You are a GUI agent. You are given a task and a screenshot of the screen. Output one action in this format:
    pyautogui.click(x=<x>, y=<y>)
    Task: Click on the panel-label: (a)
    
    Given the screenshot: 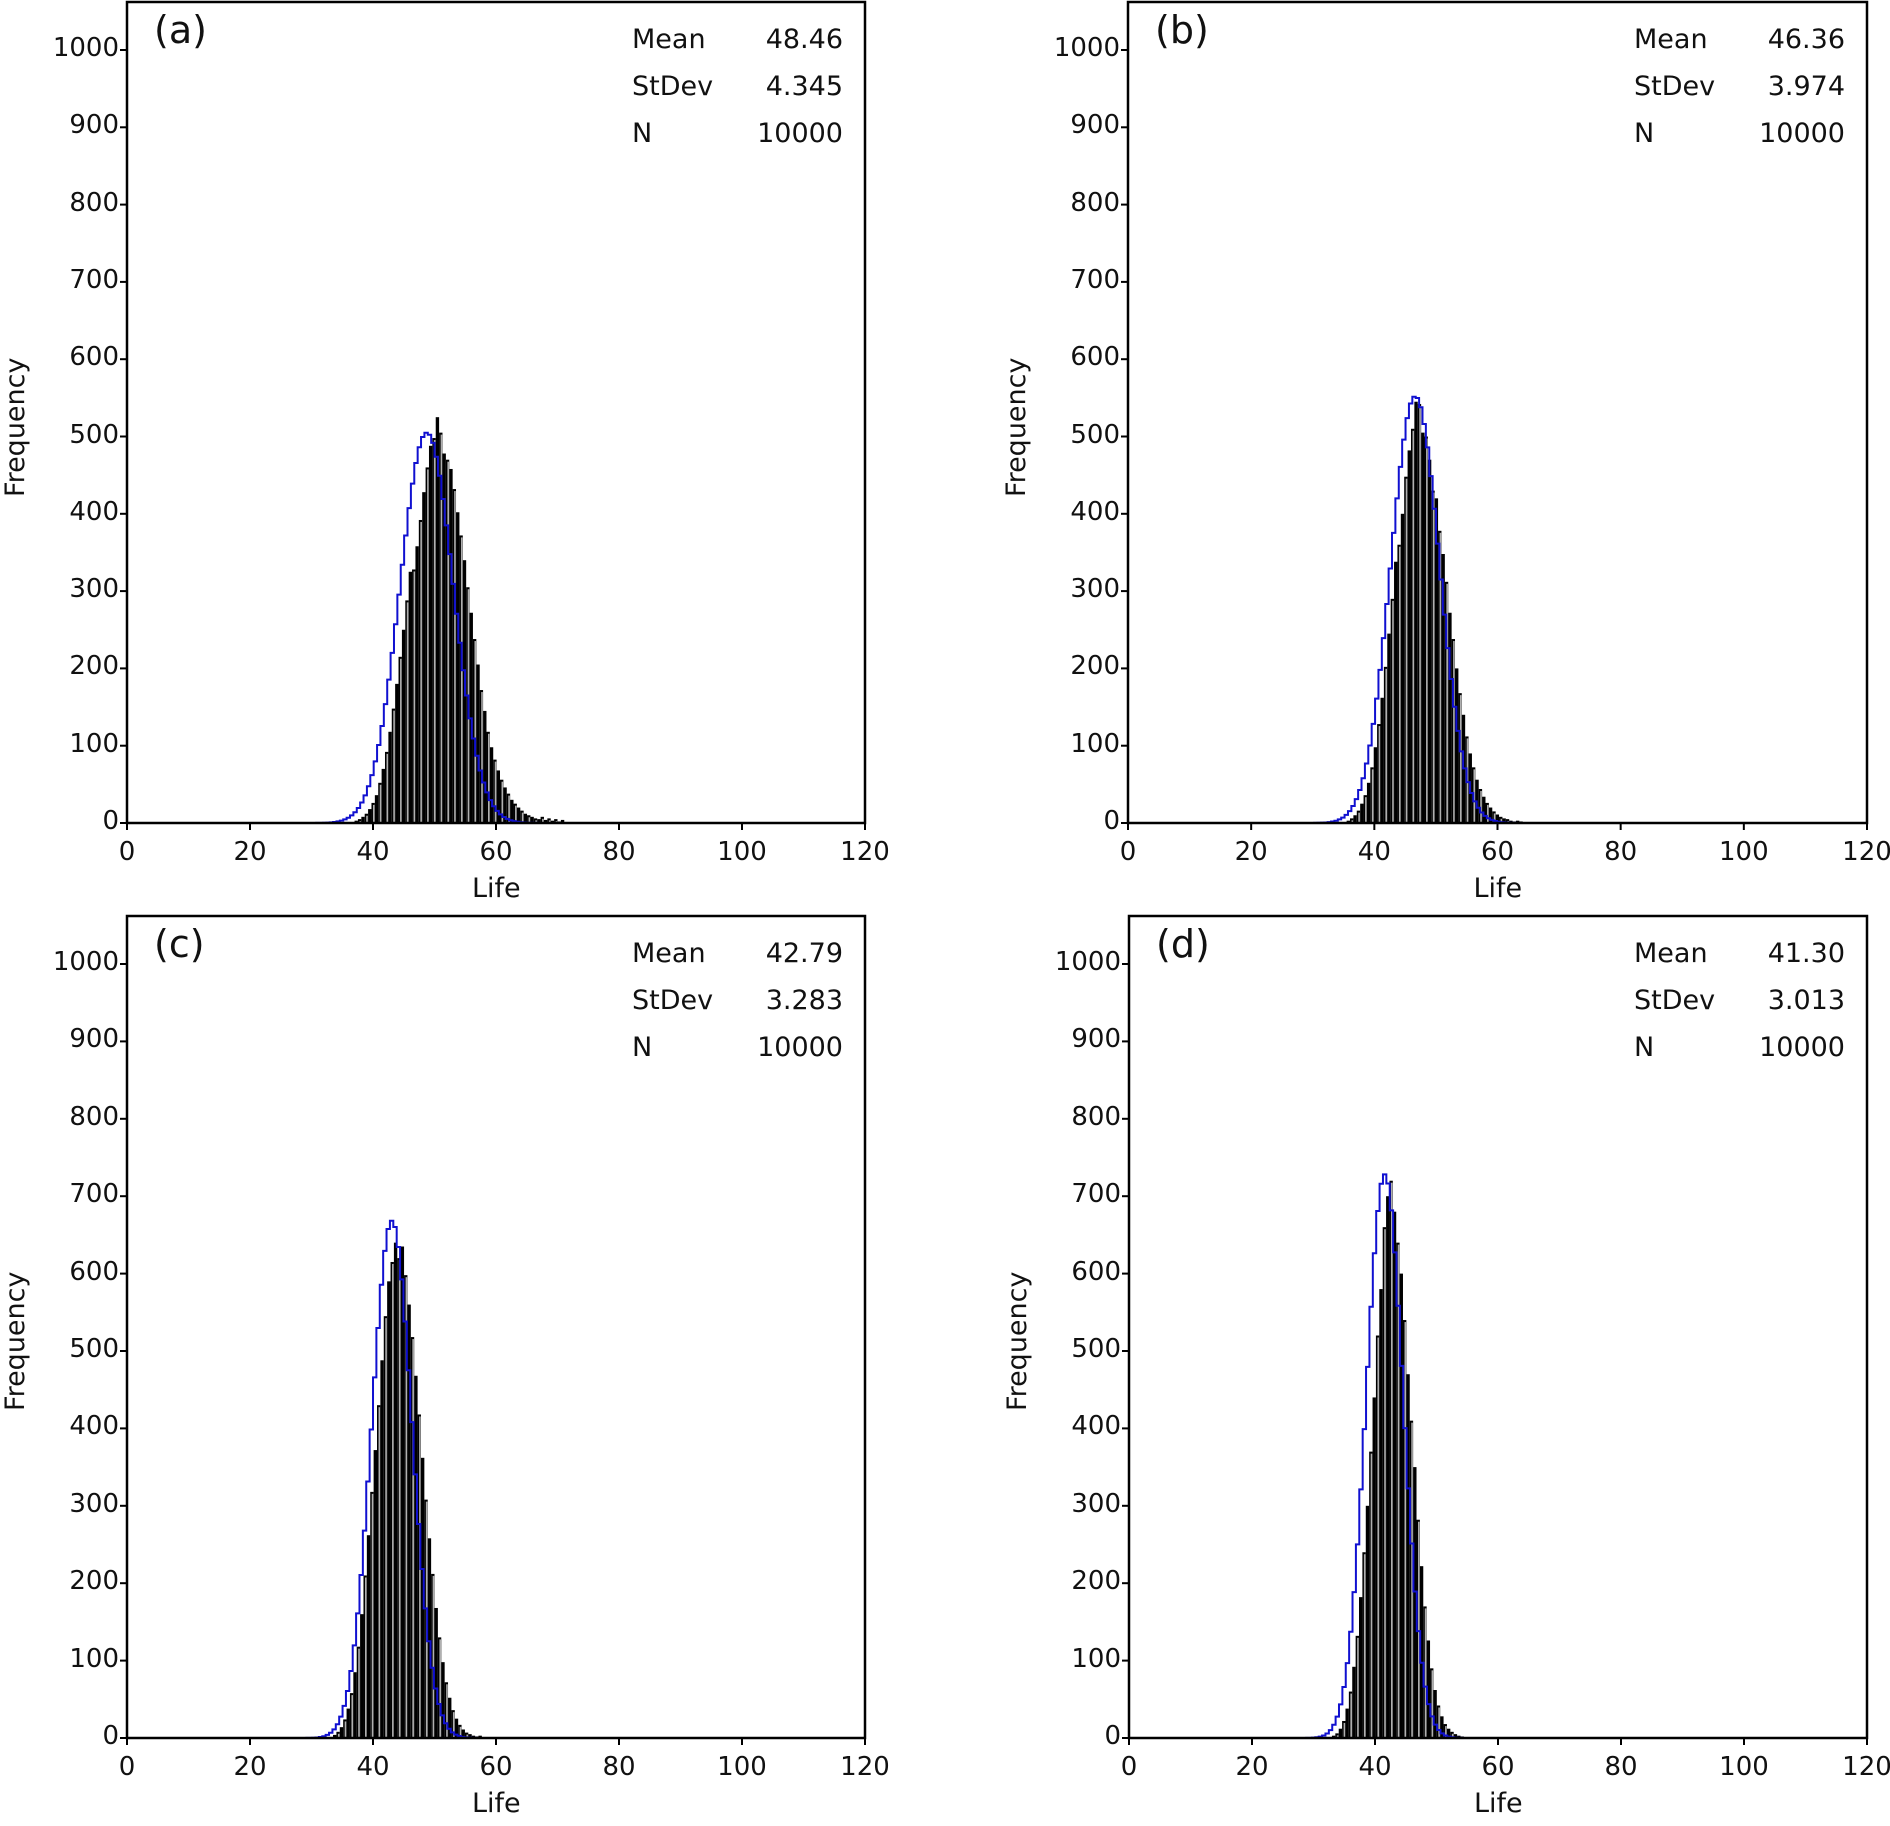 What is the action you would take?
    pyautogui.click(x=180, y=30)
    